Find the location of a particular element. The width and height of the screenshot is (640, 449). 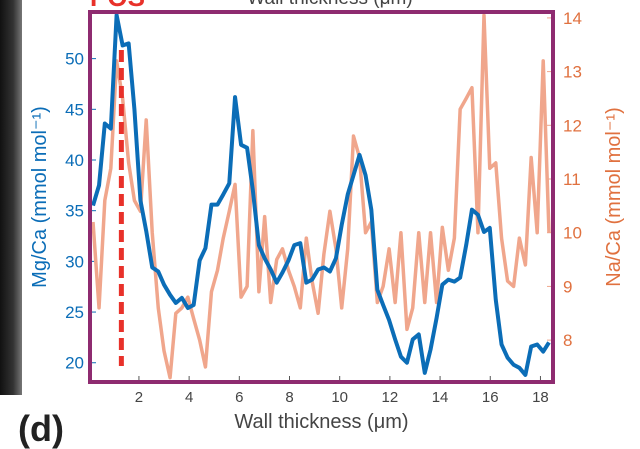

x-tick-label: 12 is located at coordinates (390, 397).